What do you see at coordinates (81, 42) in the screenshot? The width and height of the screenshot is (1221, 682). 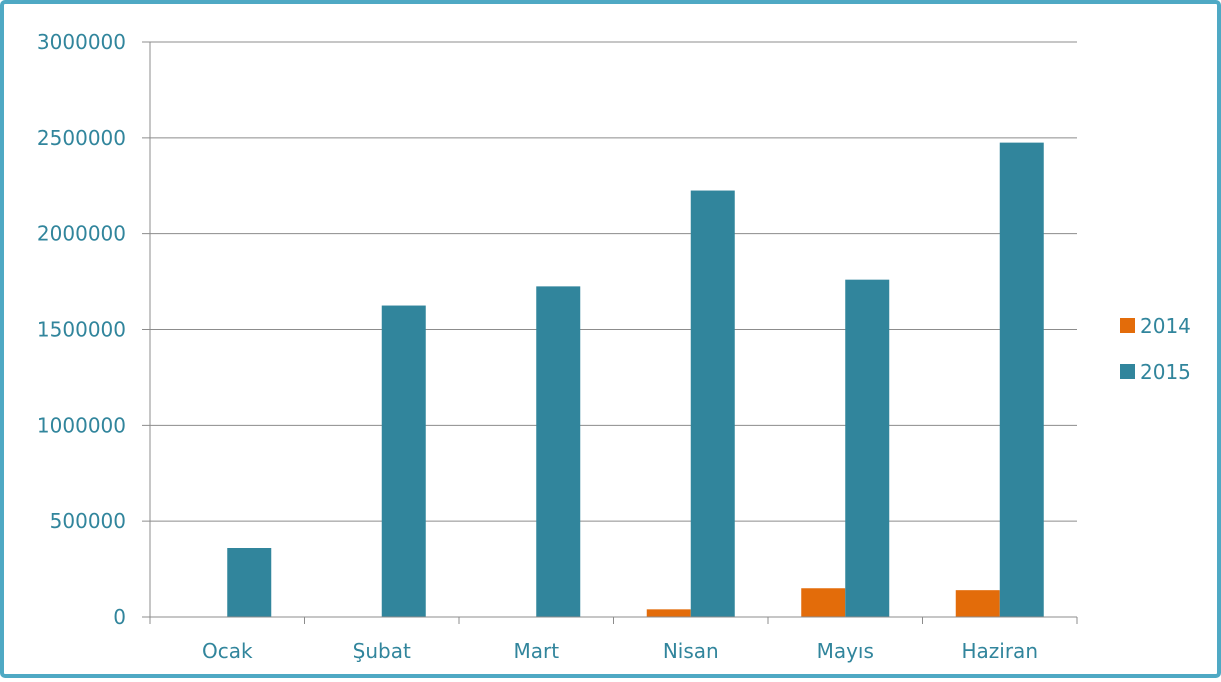 I see `y-tick-label: 3000000` at bounding box center [81, 42].